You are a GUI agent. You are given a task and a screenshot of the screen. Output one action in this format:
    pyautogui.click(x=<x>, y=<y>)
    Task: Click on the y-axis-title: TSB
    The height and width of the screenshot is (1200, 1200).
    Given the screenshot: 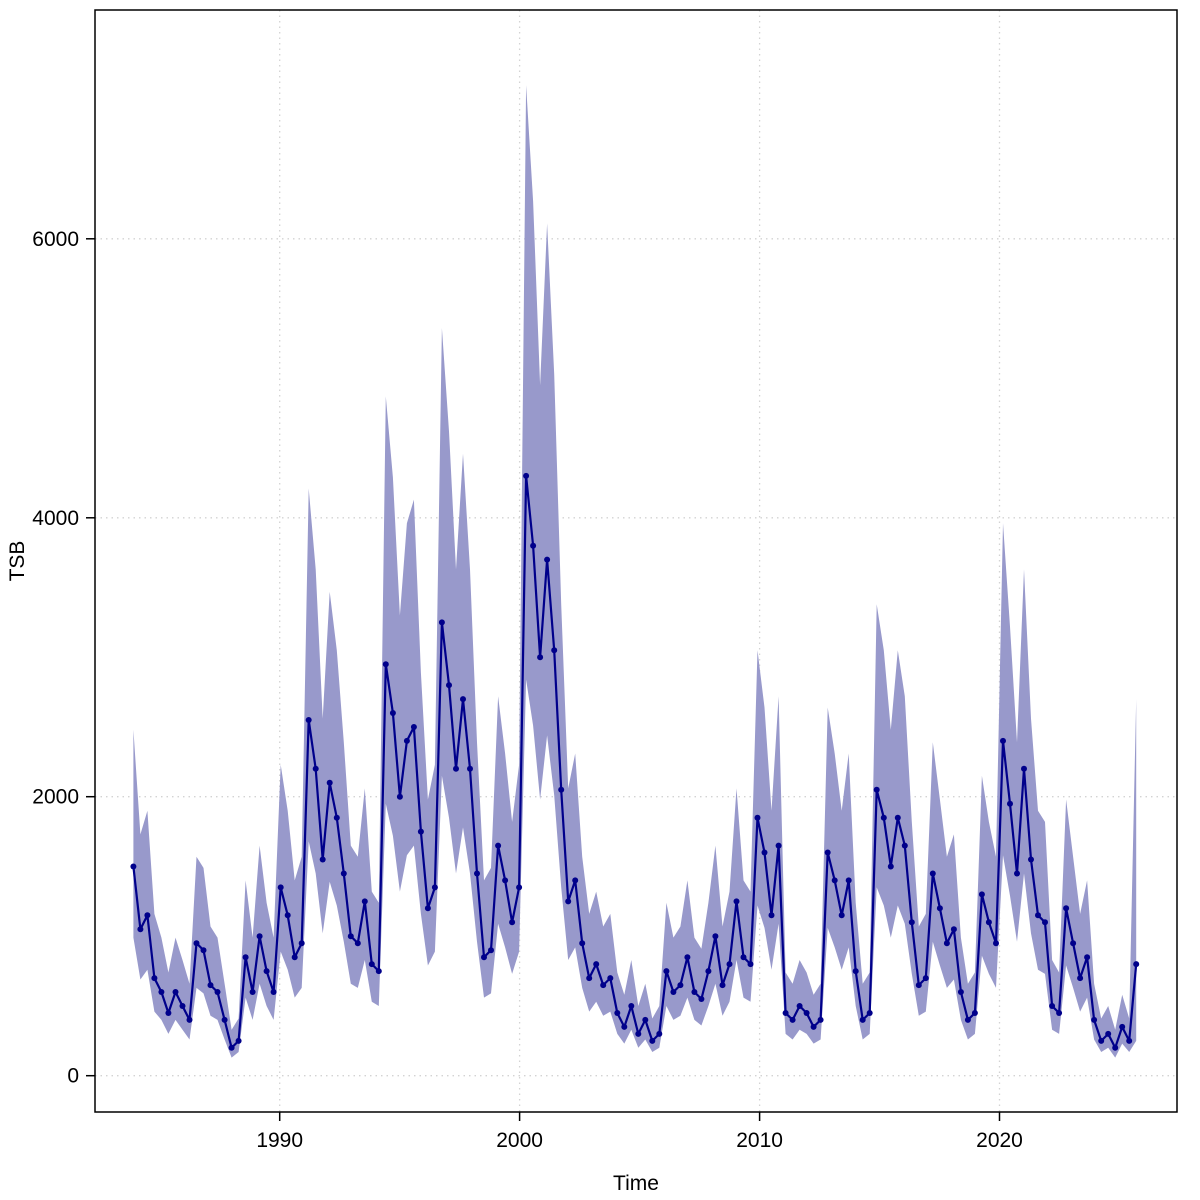 What is the action you would take?
    pyautogui.click(x=17, y=561)
    